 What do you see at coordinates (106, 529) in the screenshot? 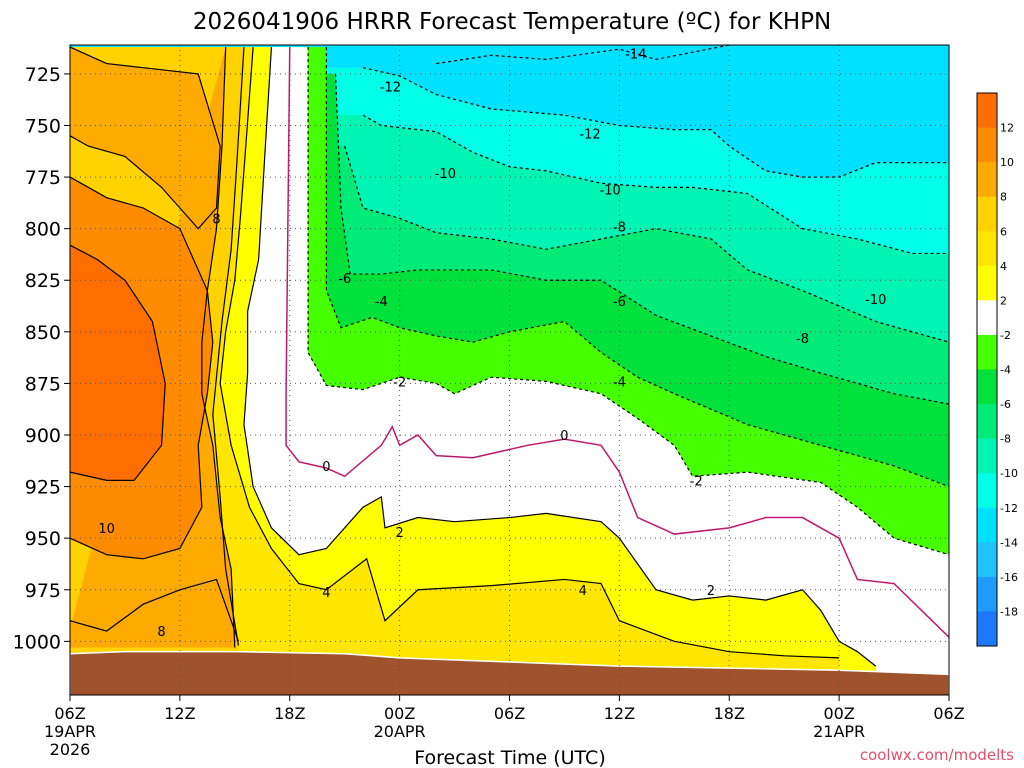
I see `isotherm-label: 10` at bounding box center [106, 529].